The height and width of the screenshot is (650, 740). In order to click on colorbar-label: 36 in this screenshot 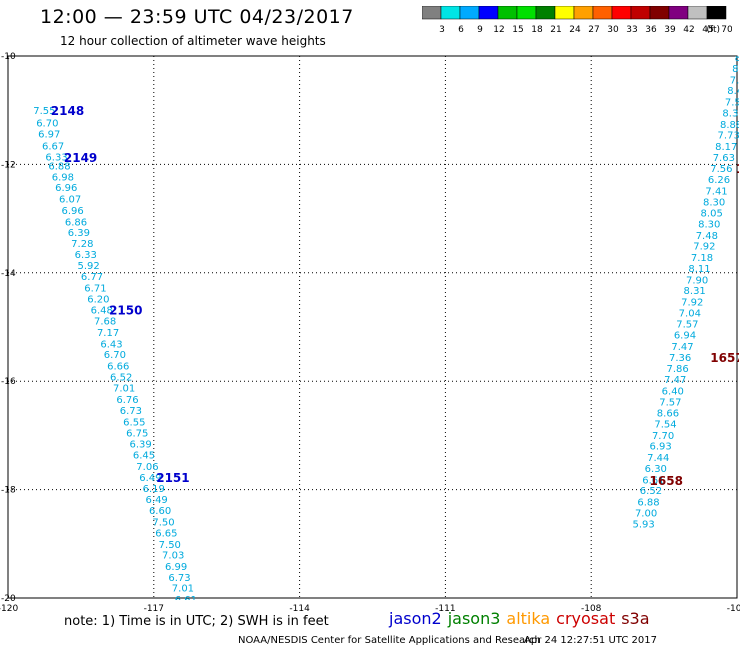, I will do `click(651, 30)`.